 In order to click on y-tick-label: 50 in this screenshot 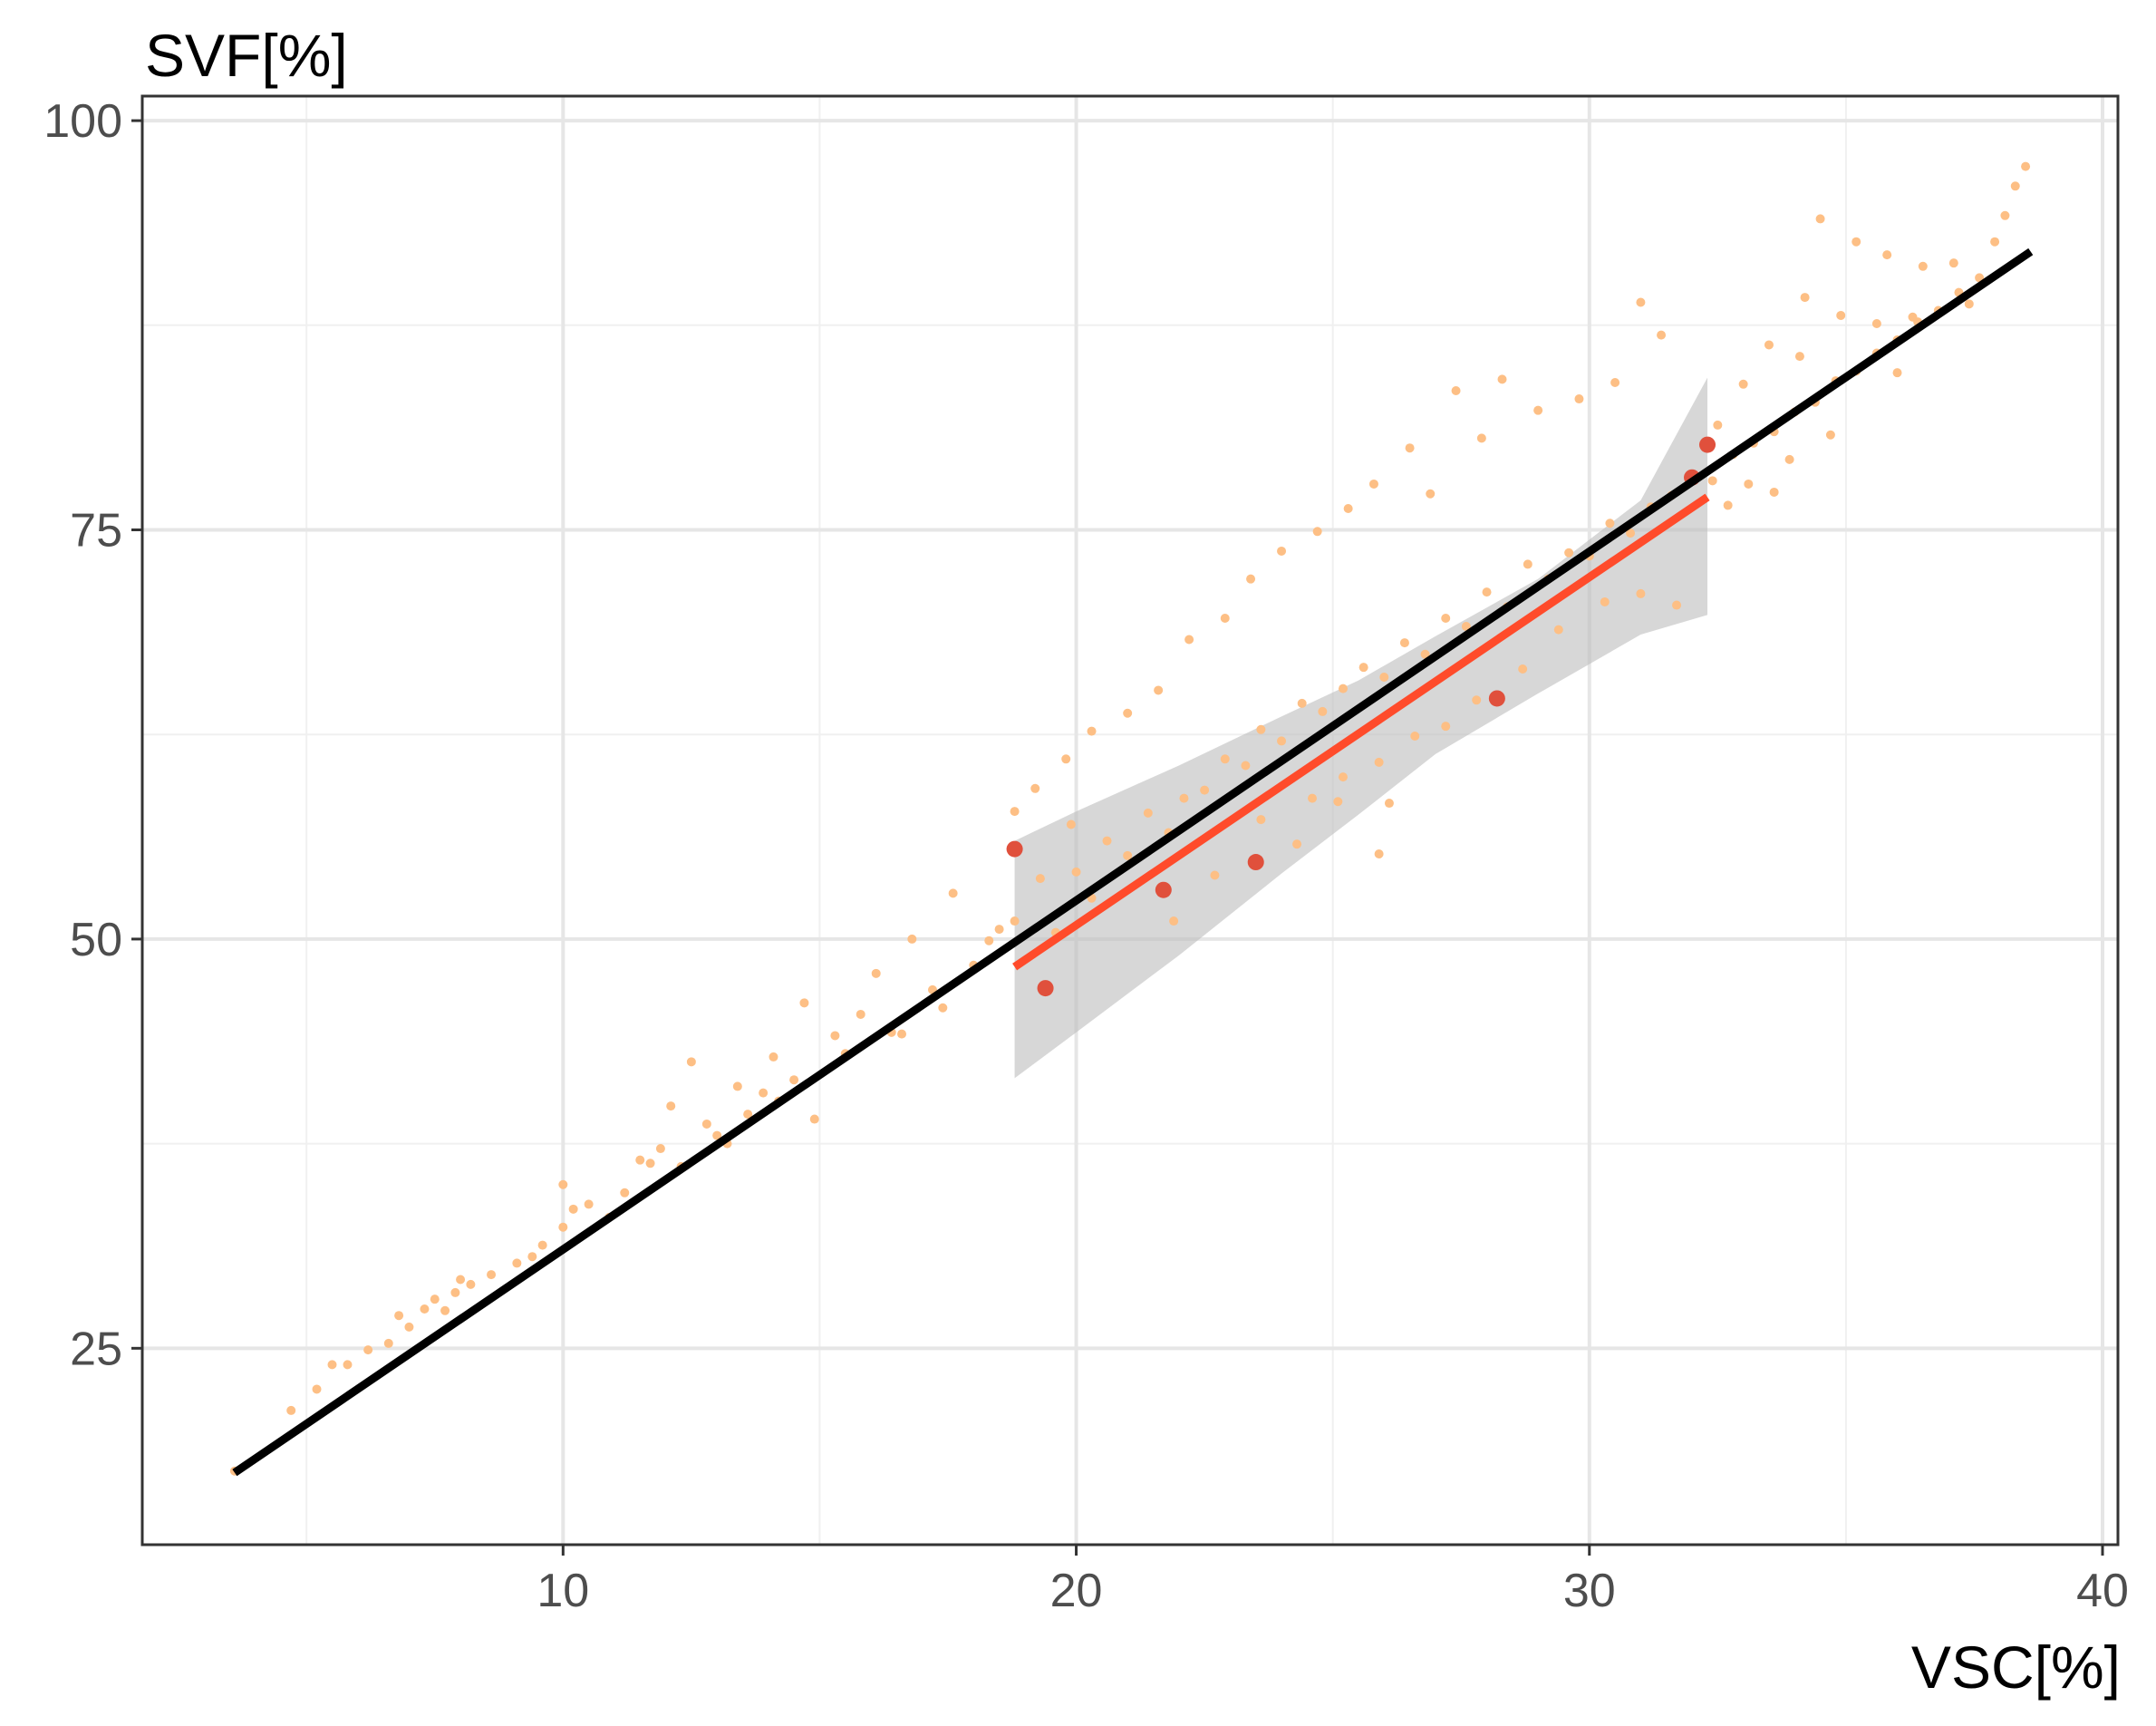, I will do `click(96, 940)`.